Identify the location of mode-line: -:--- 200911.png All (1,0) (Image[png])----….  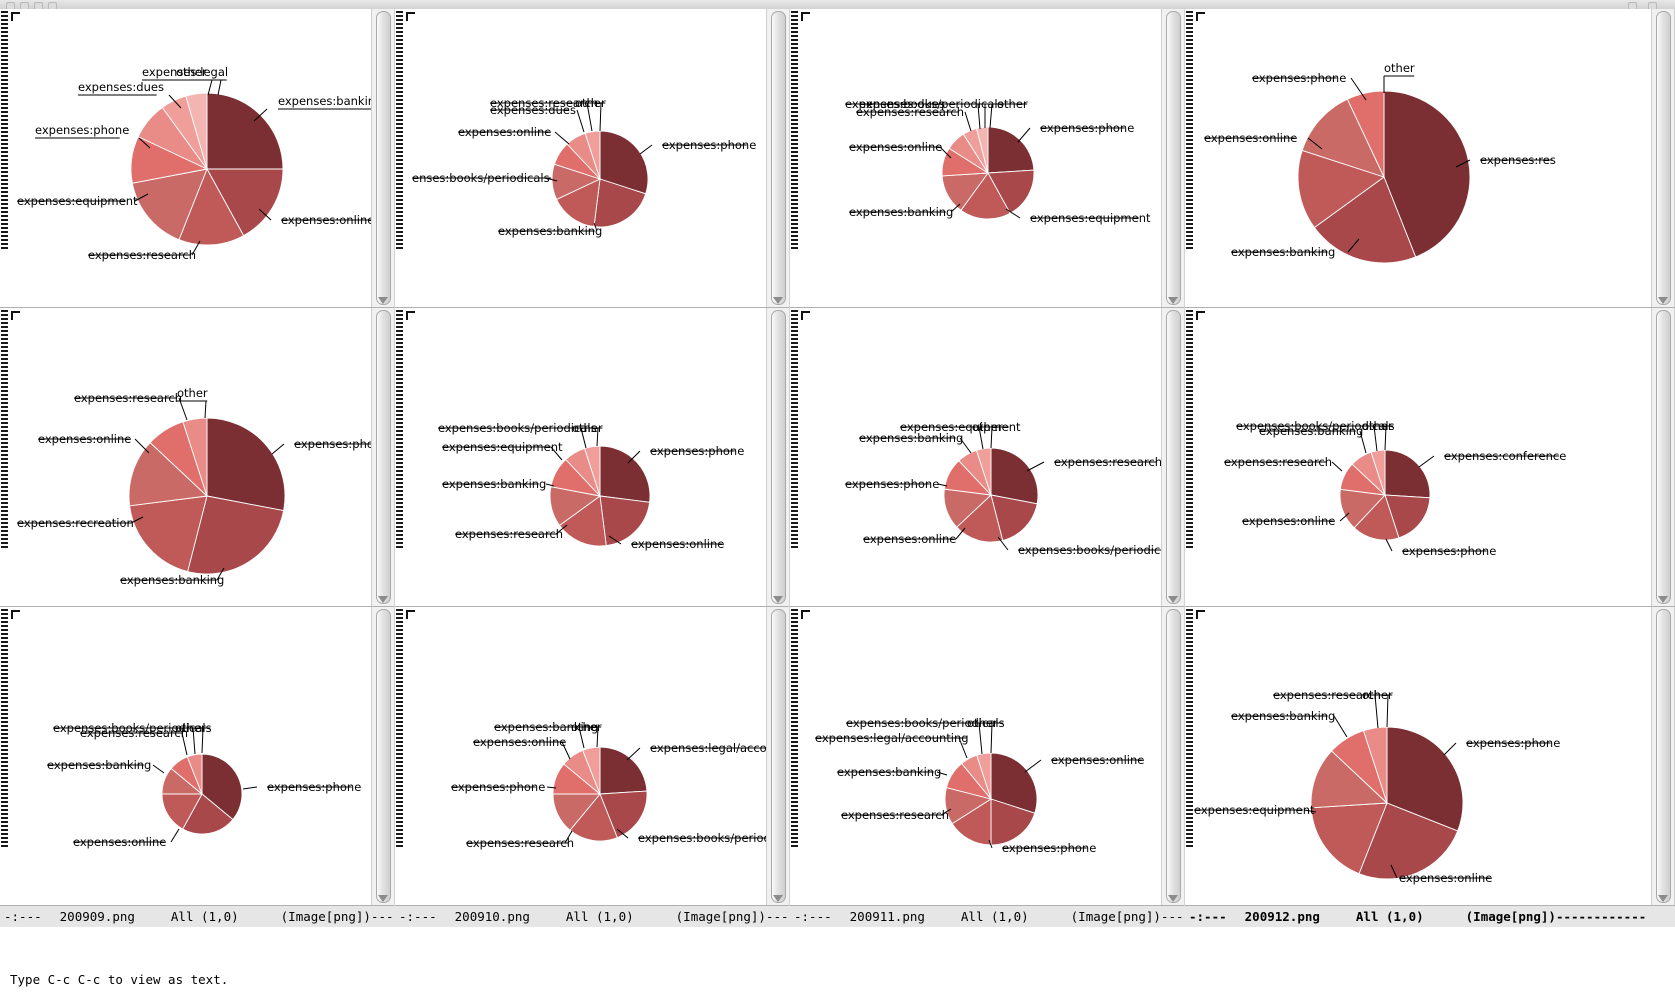
(987, 916).